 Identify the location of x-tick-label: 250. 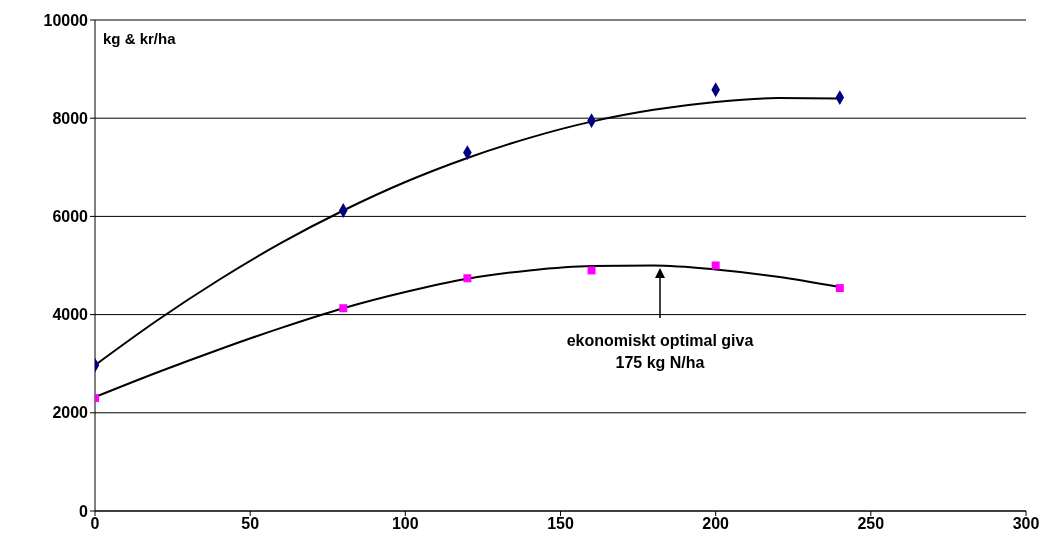
(871, 524).